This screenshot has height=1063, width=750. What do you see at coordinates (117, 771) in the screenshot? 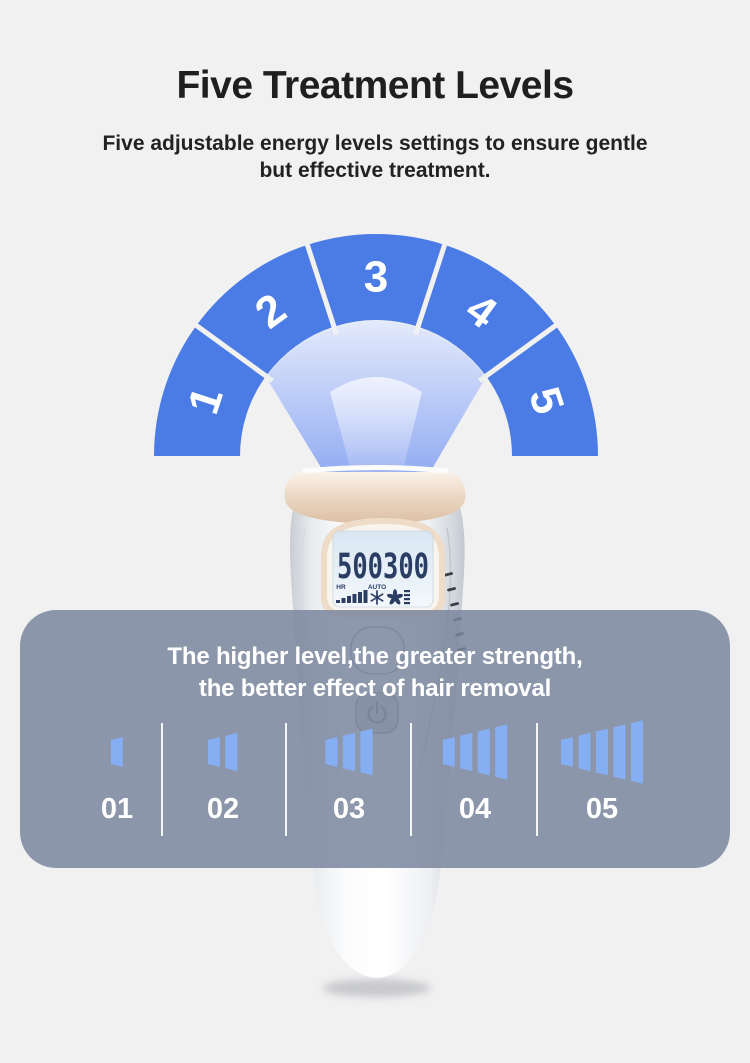
I see `level-group-01: 01` at bounding box center [117, 771].